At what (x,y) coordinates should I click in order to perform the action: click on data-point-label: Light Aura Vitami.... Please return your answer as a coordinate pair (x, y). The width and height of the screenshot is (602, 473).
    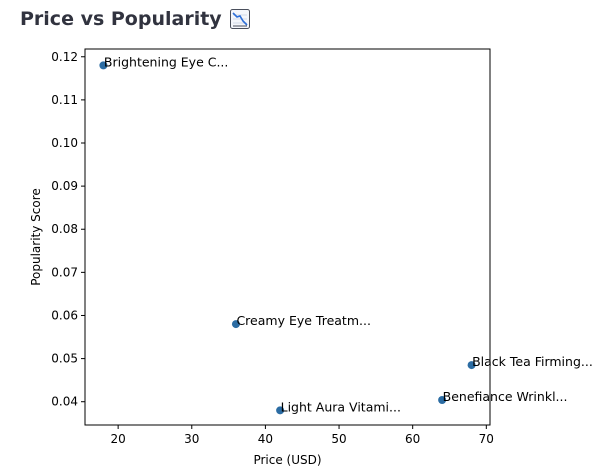
    Looking at the image, I should click on (341, 406).